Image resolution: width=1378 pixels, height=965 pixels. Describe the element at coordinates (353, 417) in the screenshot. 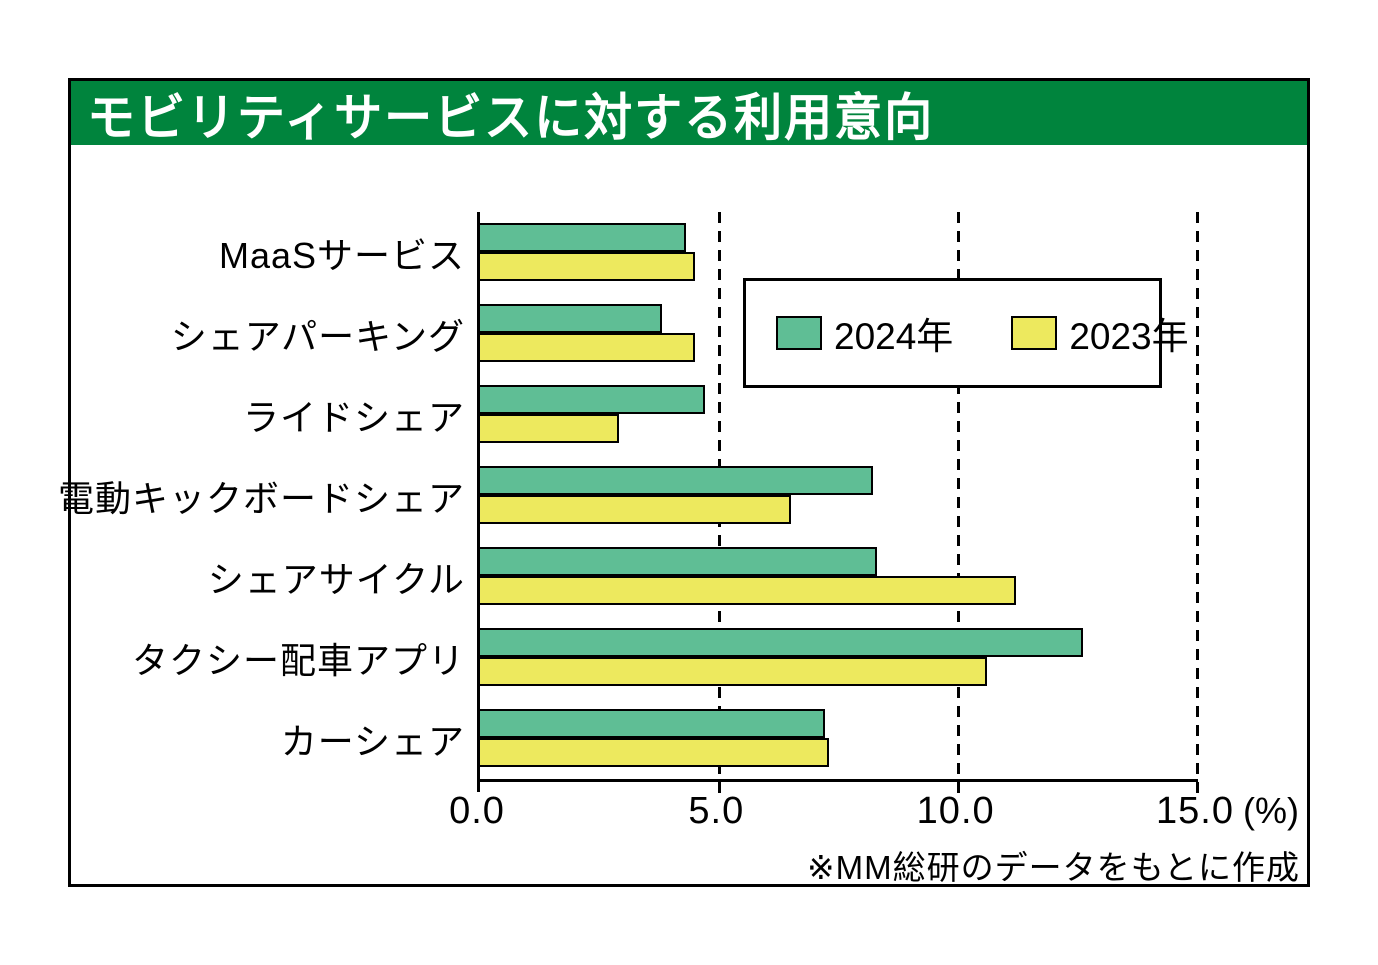

I see `category-label-3: ライドシェア` at that location.